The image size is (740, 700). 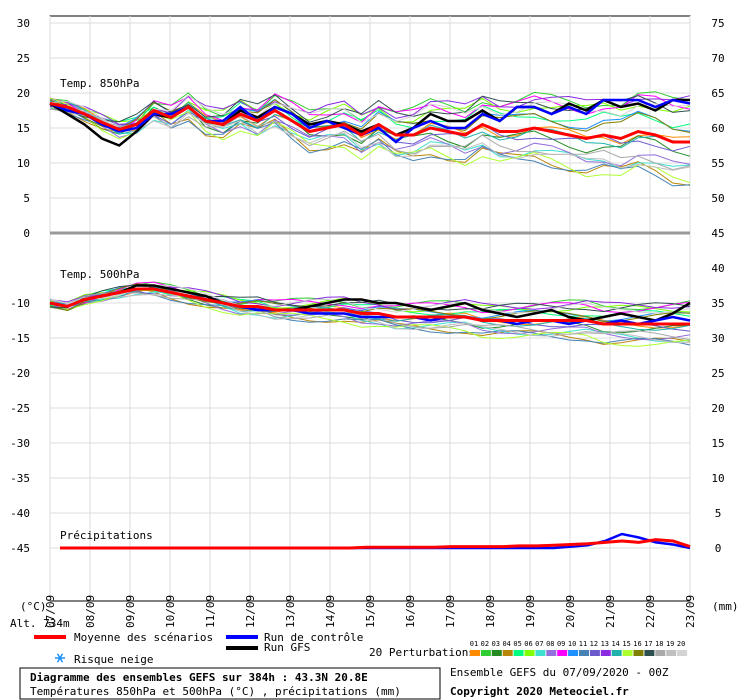 I want to click on x-tick-label: 10/09, so click(x=170, y=611).